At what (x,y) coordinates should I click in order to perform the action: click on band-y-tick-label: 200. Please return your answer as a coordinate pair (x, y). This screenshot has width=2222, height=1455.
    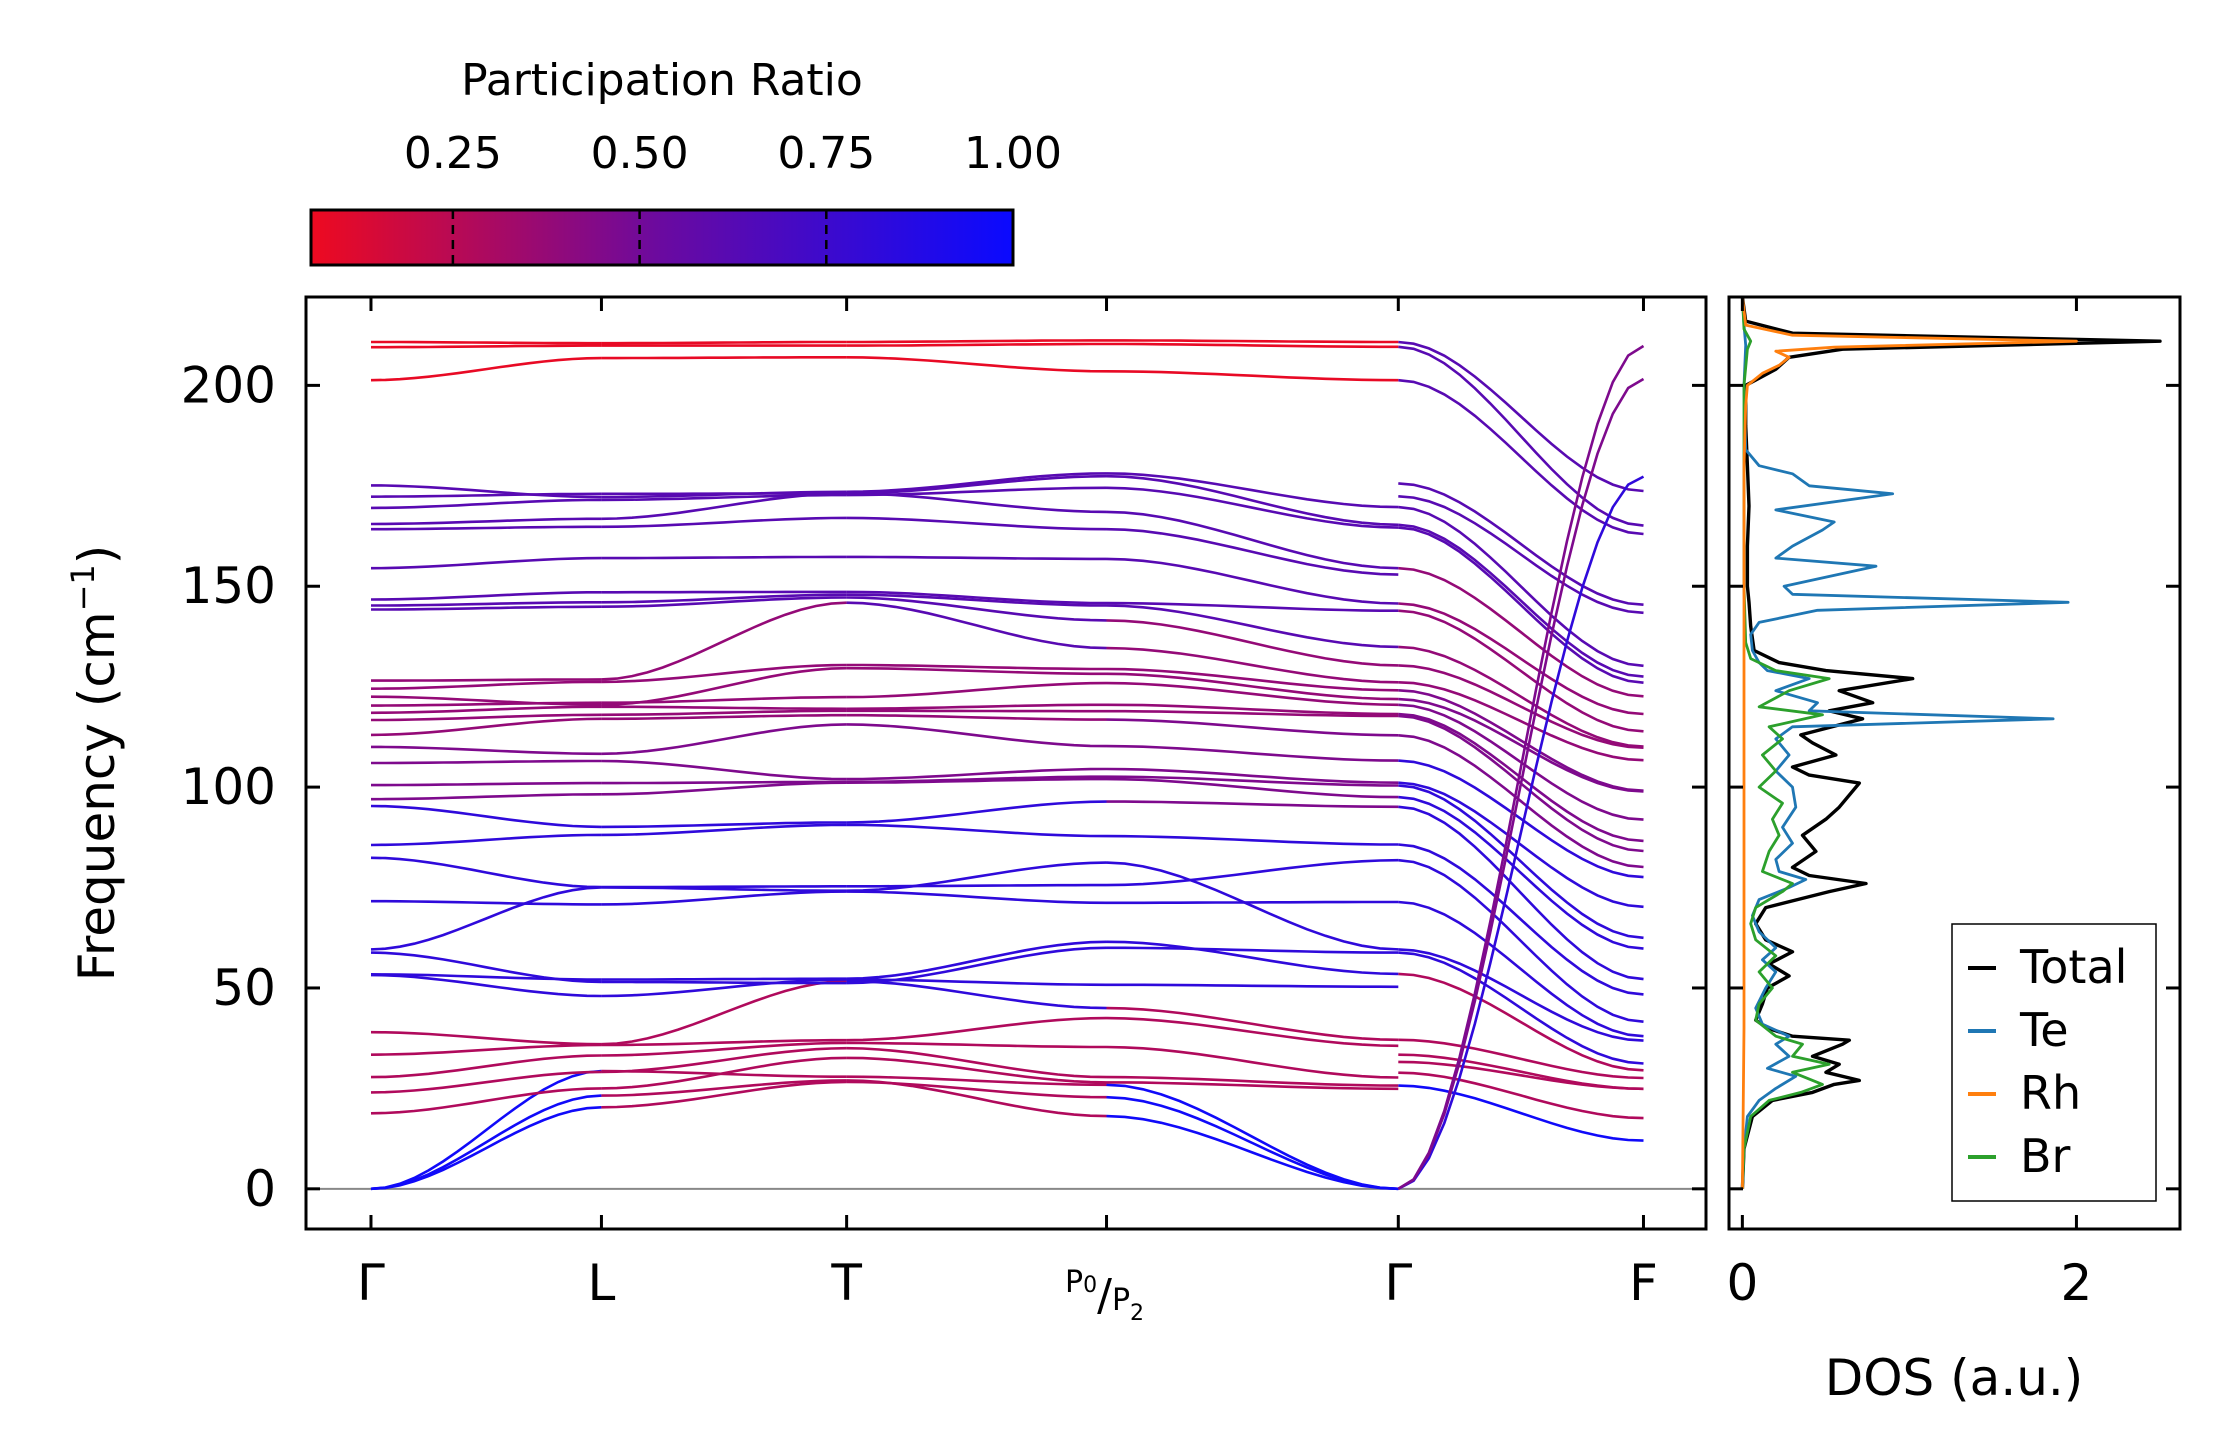
    Looking at the image, I should click on (228, 385).